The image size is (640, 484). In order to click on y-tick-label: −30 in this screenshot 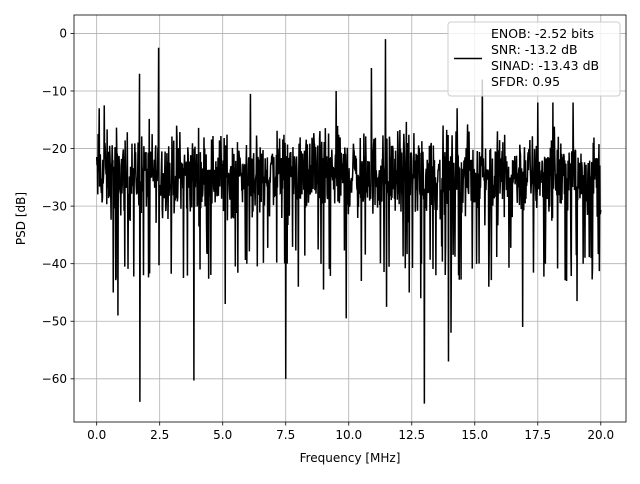, I will do `click(54, 206)`.